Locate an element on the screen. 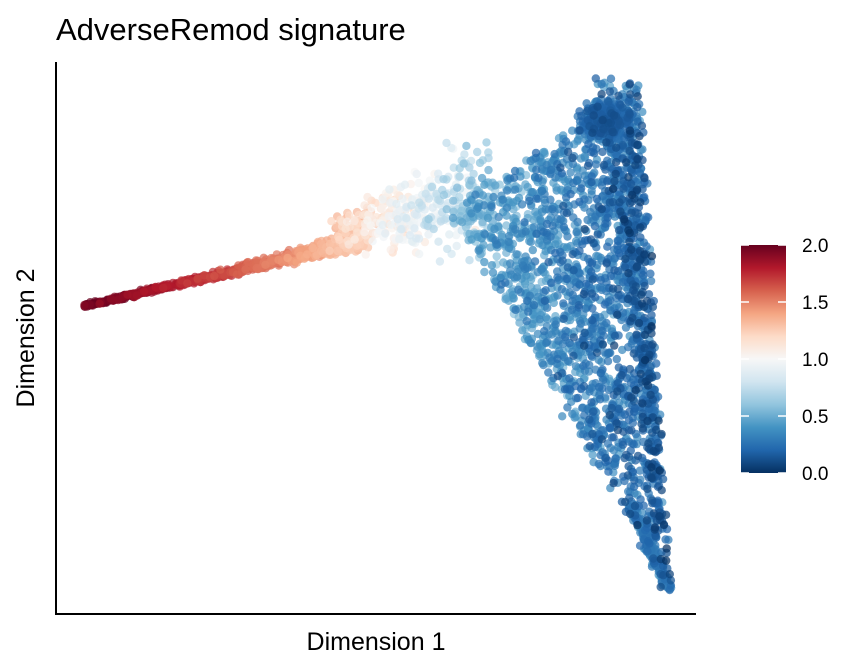 Image resolution: width=864 pixels, height=672 pixels. colorbar: 2.0 1.5 1.0 0.5 0.0 is located at coordinates (784, 360).